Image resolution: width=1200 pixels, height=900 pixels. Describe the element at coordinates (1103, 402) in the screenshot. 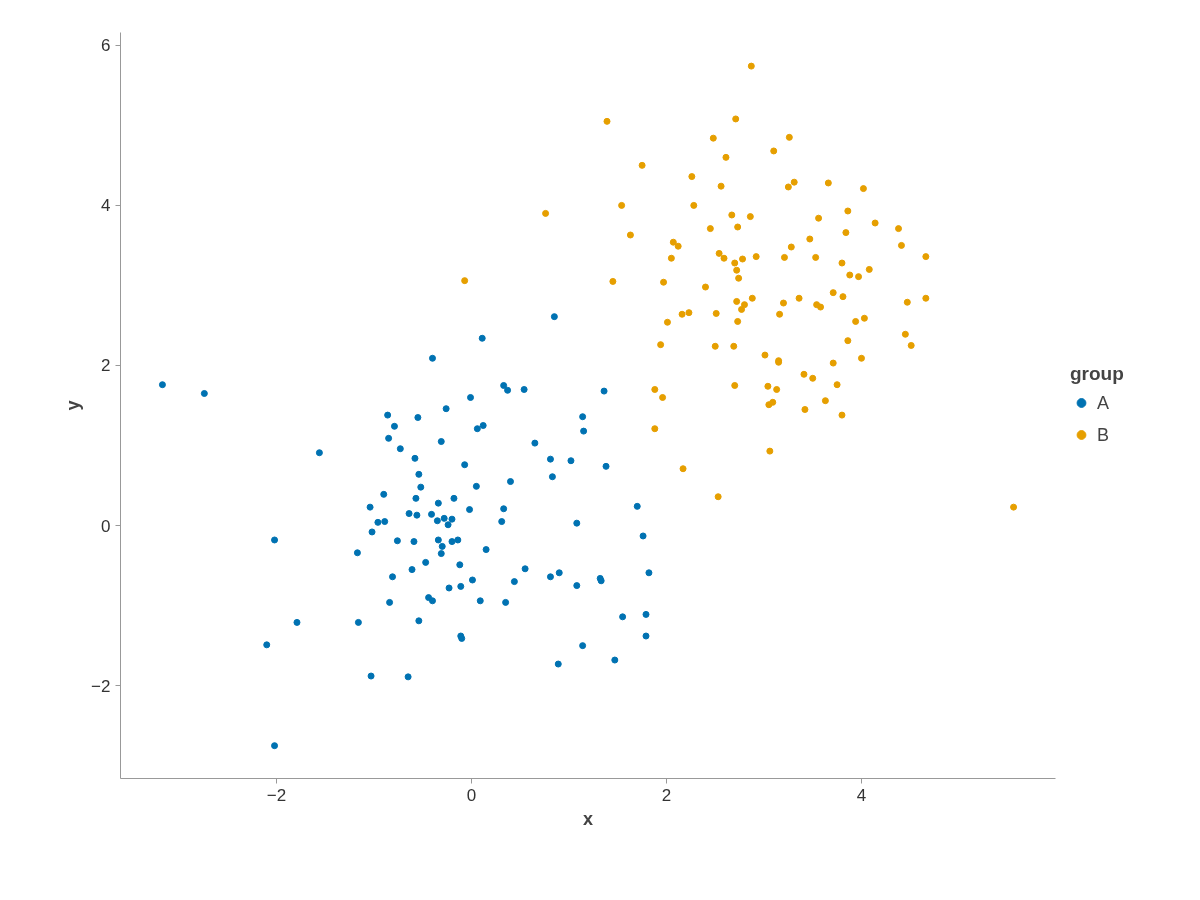

I see `legend-label: A` at that location.